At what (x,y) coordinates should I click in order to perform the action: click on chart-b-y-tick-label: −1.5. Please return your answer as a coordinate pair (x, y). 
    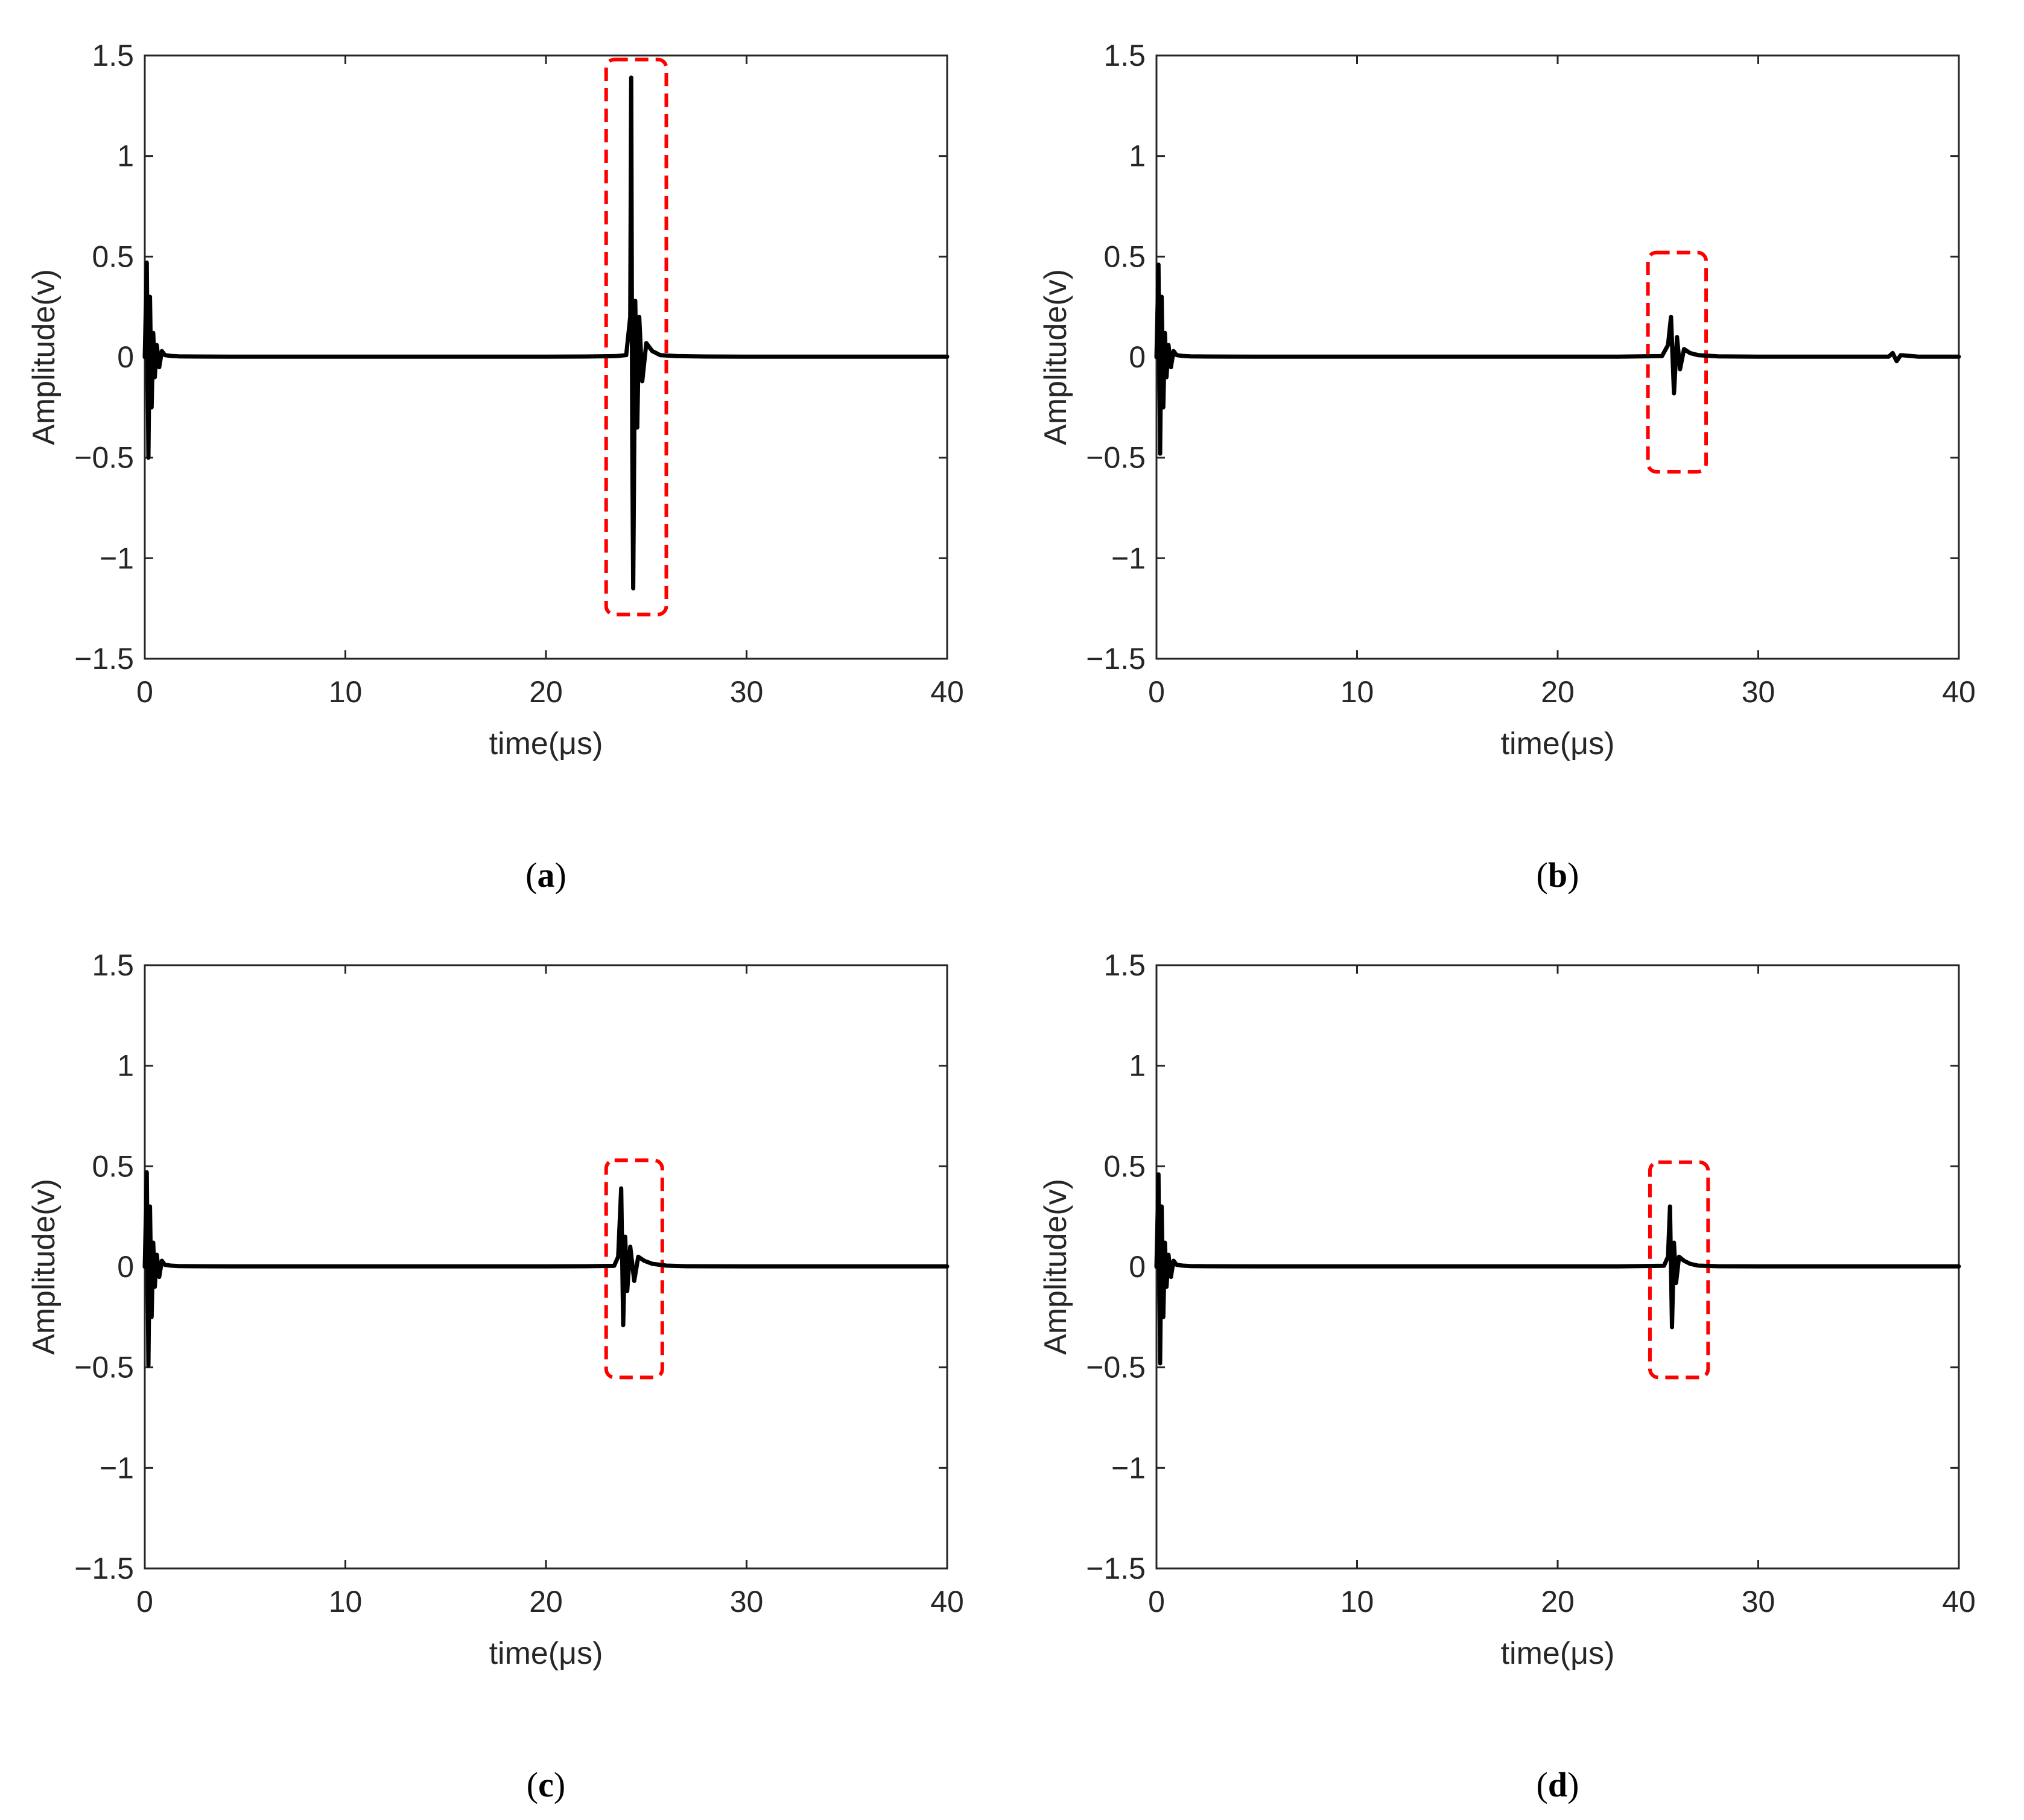
    Looking at the image, I should click on (1116, 659).